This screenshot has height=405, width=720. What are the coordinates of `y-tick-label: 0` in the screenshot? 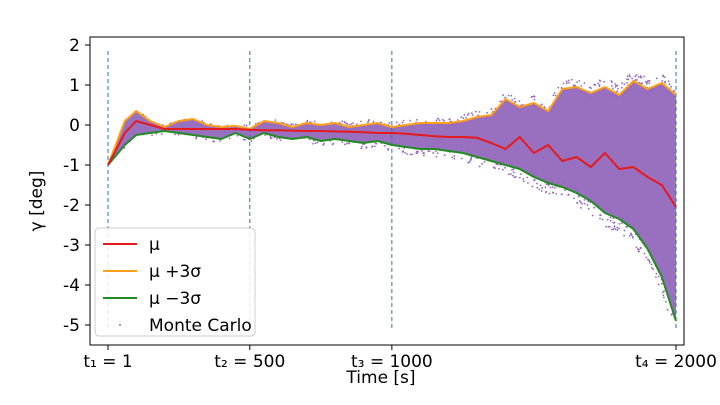 It's located at (74, 126).